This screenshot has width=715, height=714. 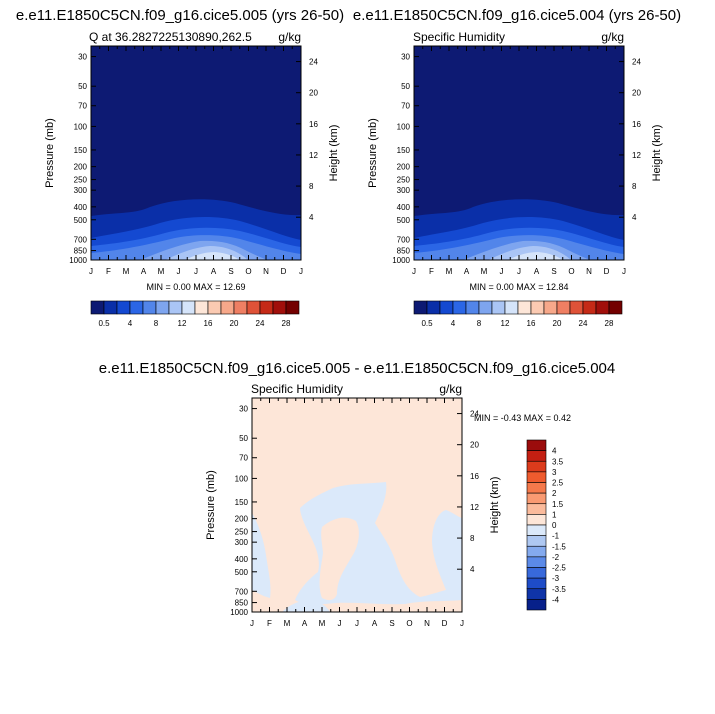 What do you see at coordinates (404, 180) in the screenshot?
I see `y-tick-label: 250` at bounding box center [404, 180].